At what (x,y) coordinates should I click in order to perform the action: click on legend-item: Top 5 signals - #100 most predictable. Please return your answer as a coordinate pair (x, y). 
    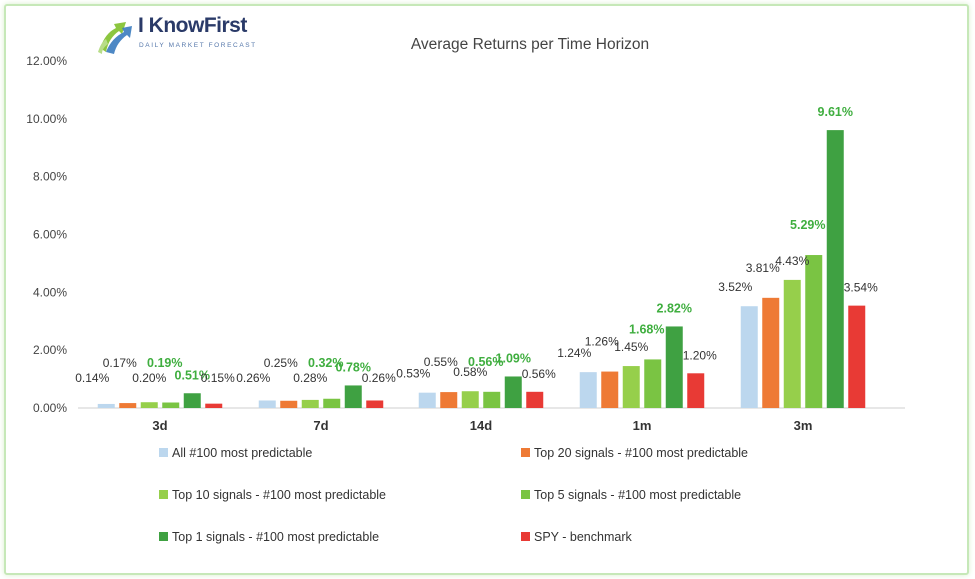
    Looking at the image, I should click on (631, 495).